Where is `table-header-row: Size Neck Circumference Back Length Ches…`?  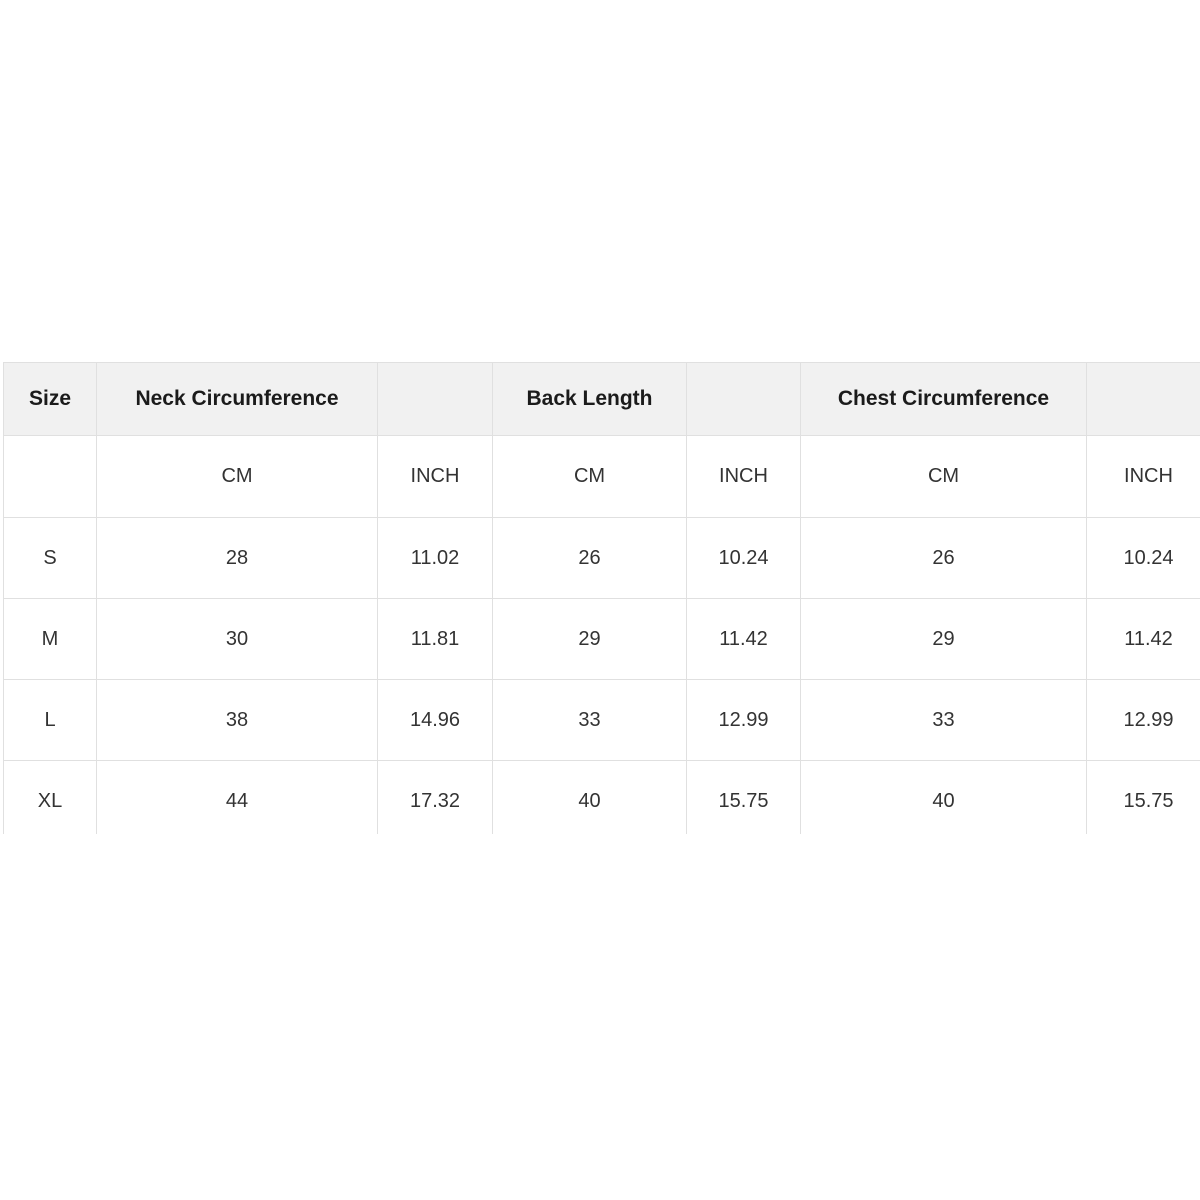
table-header-row: Size Neck Circumference Back Length Ches… is located at coordinates (601, 399).